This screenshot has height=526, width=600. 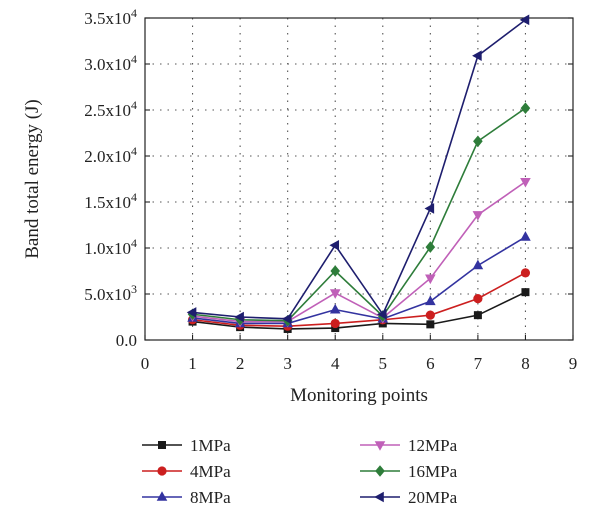 I want to click on x-tick-label: 4, so click(x=335, y=363).